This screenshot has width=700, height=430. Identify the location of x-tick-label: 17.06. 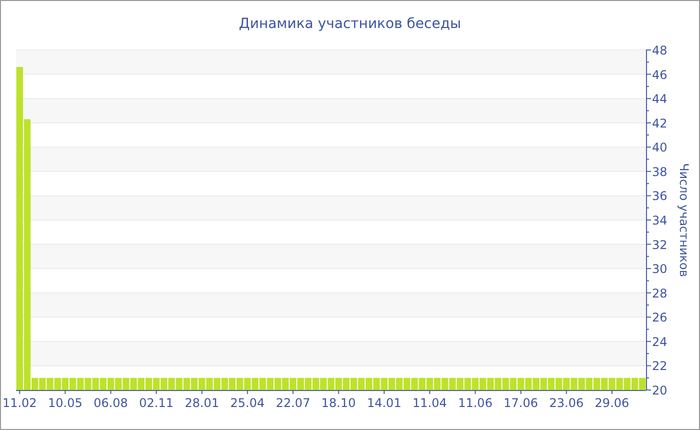
(521, 403).